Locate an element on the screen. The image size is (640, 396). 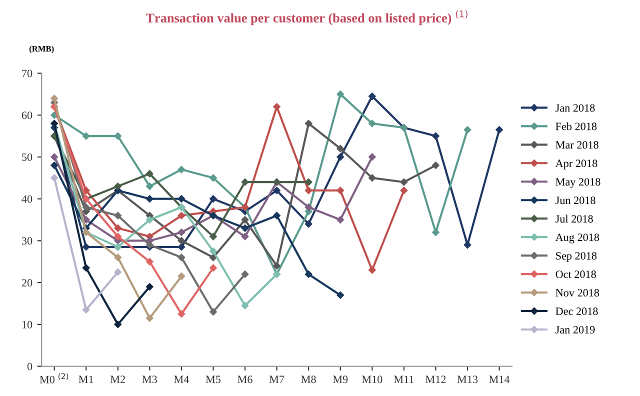
legend-label: Jan 2018 is located at coordinates (575, 108).